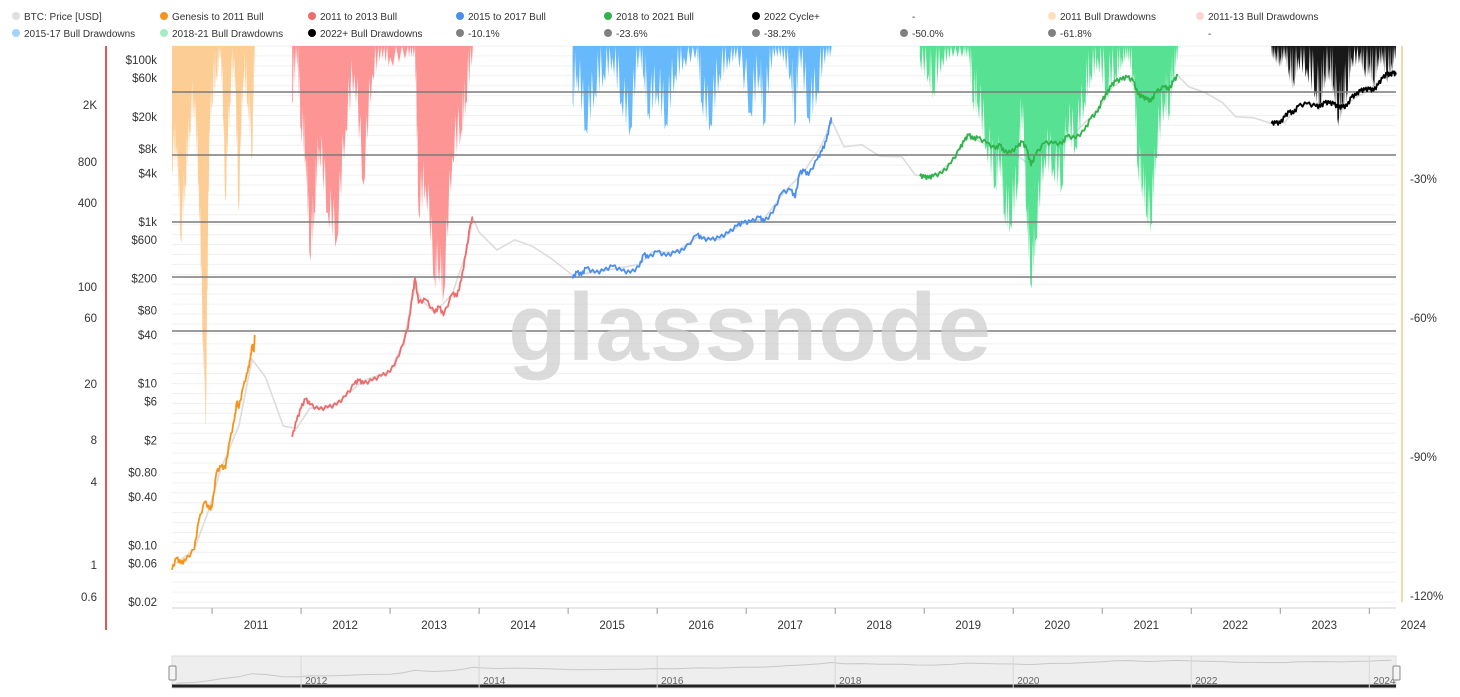  What do you see at coordinates (218, 17) in the screenshot?
I see `legend-label: Genesis to 2011 Bull` at bounding box center [218, 17].